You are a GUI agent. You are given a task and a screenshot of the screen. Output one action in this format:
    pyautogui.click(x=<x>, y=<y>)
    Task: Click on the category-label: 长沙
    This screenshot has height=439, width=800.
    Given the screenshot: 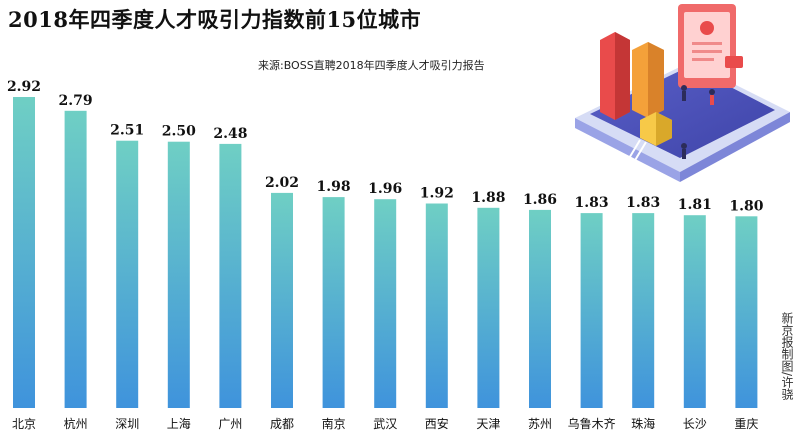 What is the action you would take?
    pyautogui.click(x=695, y=424)
    